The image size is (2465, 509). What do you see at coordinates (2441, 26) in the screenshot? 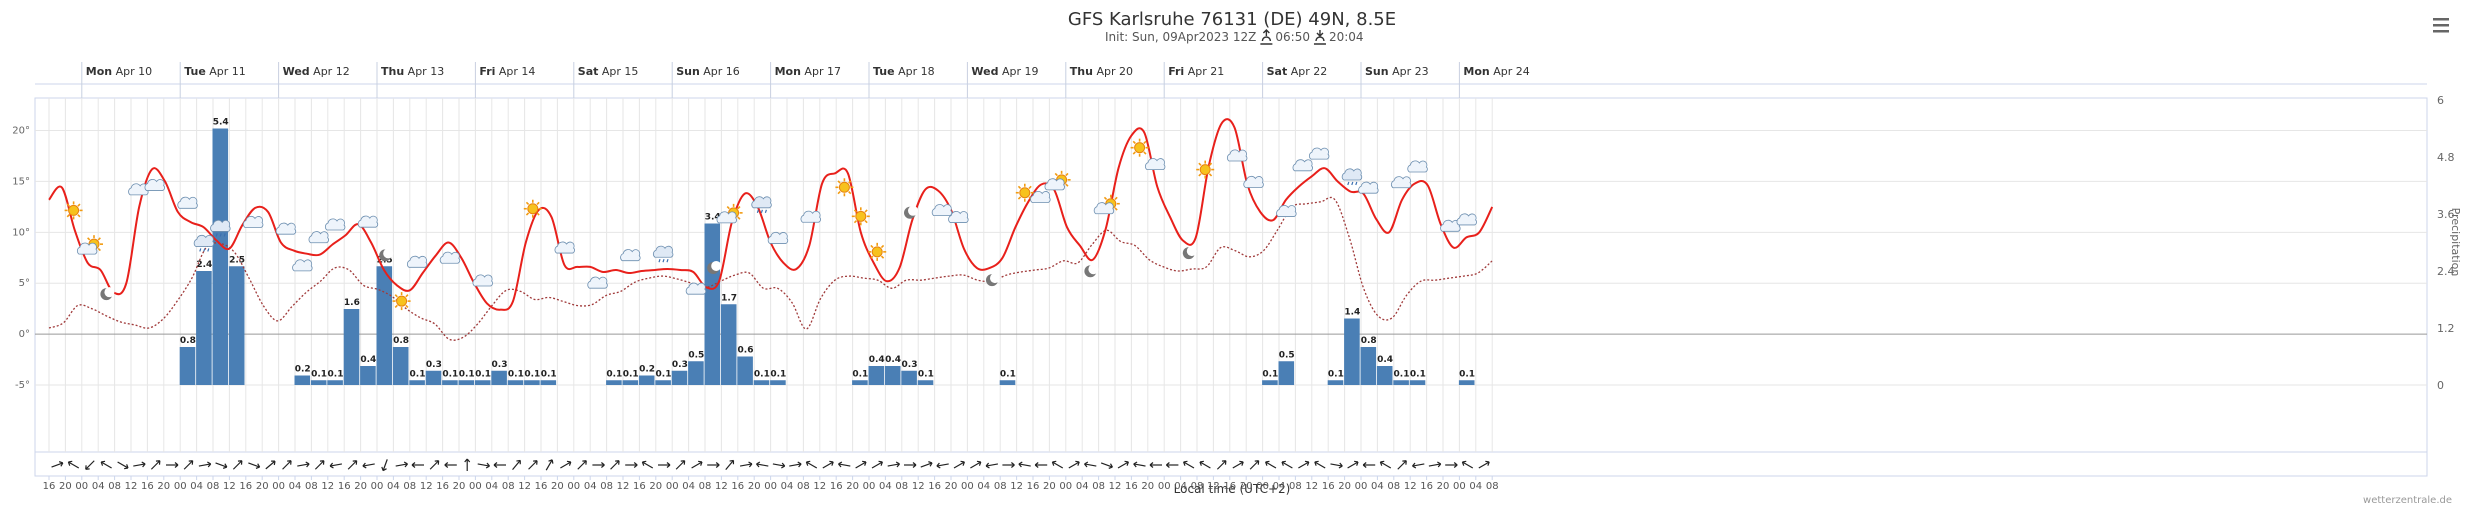
I see `hamburger-menu-icon` at bounding box center [2441, 26].